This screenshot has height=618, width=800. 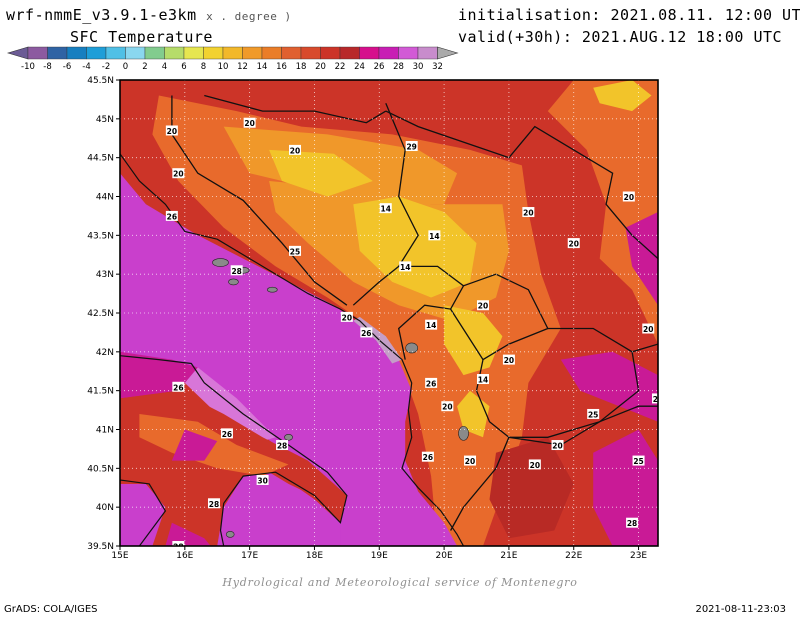 I want to click on contour-label: 29, so click(x=411, y=146).